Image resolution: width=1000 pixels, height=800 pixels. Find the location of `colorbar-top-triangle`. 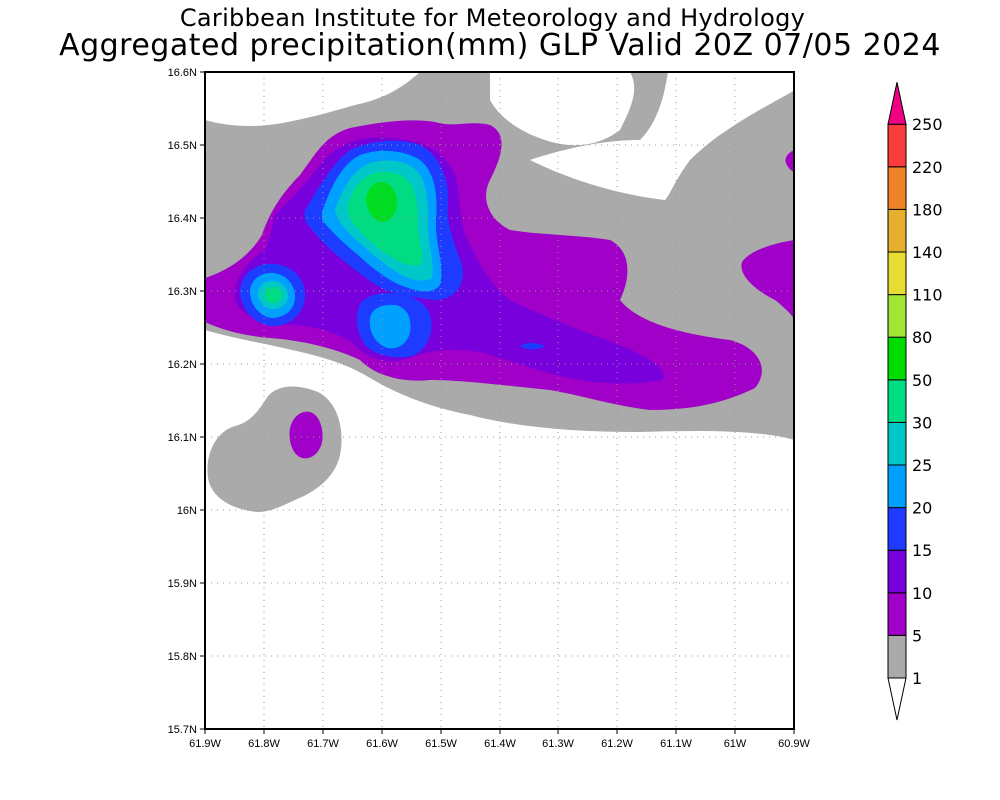

colorbar-top-triangle is located at coordinates (897, 103).